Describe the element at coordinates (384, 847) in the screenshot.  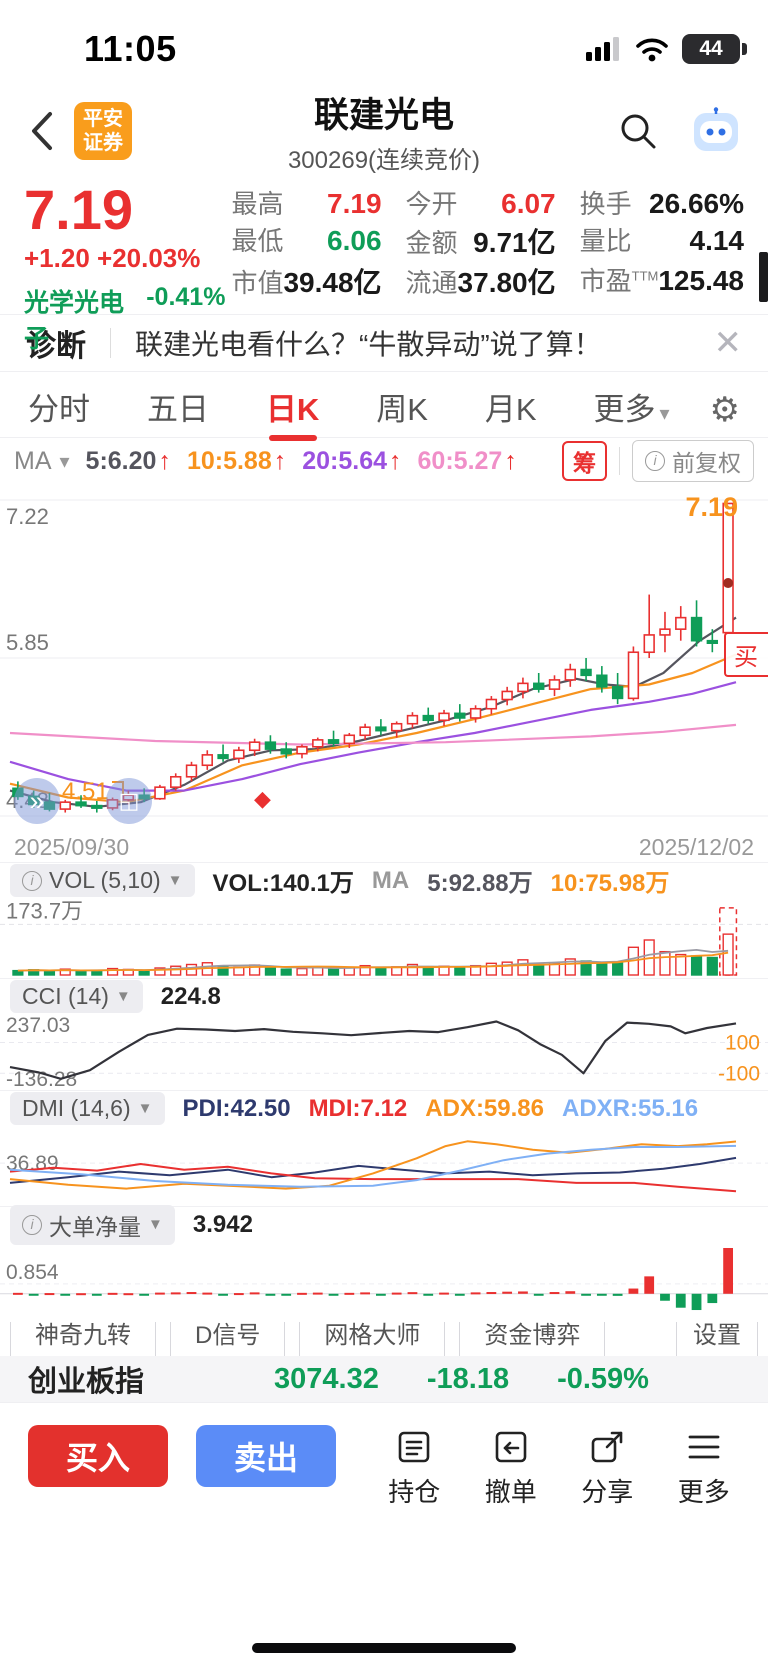
I see `date-axis: 2025/09/30 2025/12/02` at that location.